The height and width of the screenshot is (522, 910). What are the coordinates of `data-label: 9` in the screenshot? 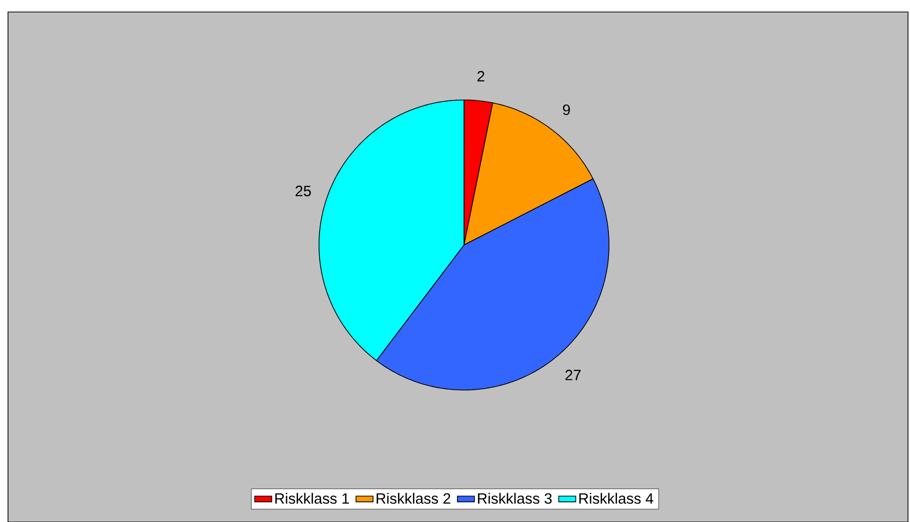 It's located at (566, 109).